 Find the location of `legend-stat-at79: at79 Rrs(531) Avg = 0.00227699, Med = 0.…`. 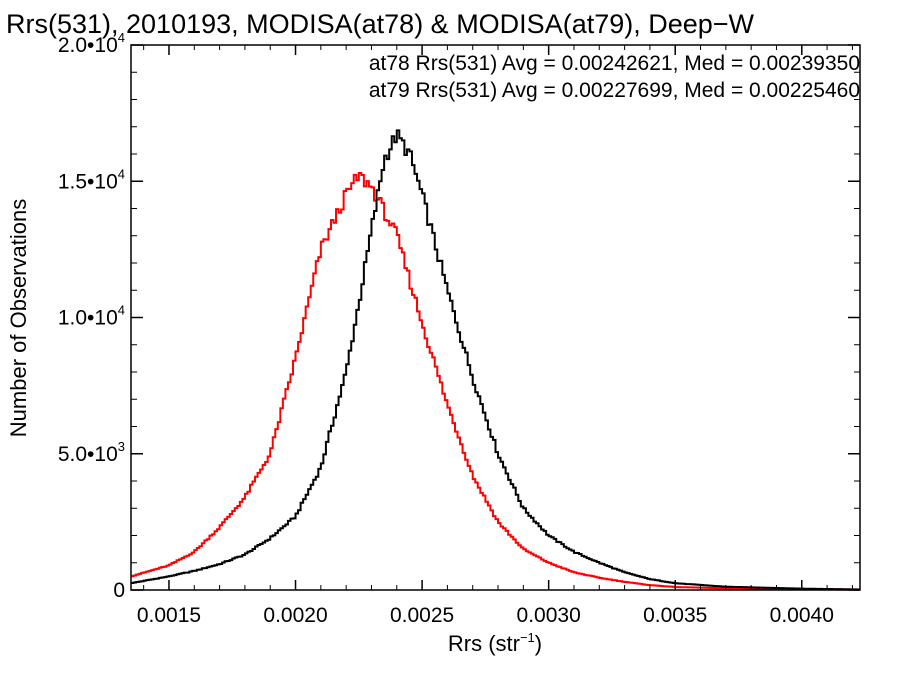

legend-stat-at79: at79 Rrs(531) Avg = 0.00227699, Med = 0.… is located at coordinates (614, 90).